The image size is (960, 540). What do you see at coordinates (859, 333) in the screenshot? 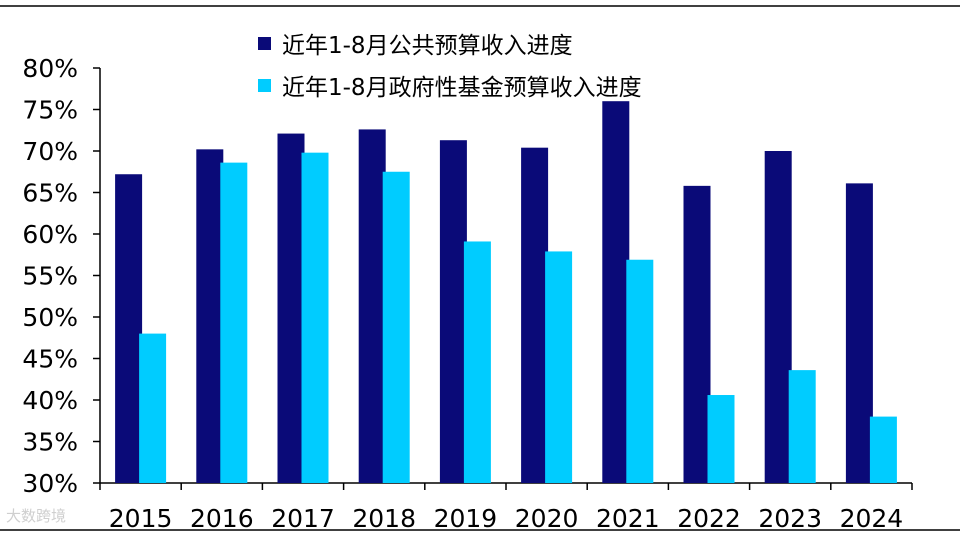
I see `bar-series-1-2024` at bounding box center [859, 333].